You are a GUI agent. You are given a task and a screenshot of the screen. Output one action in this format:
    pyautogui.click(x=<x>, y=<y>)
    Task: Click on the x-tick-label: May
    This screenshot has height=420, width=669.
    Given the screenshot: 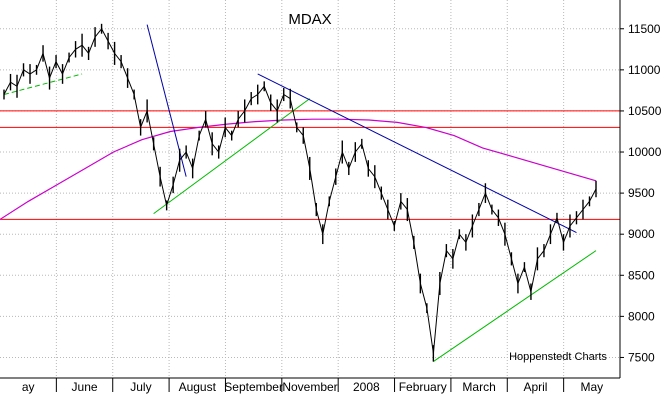 What is the action you would take?
    pyautogui.click(x=591, y=387)
    